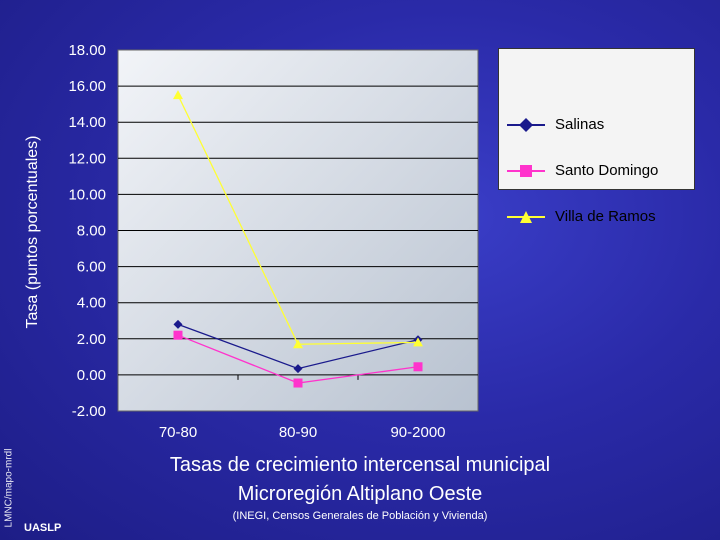 This screenshot has width=720, height=540. I want to click on legend-item-salinas: Salinas, so click(596, 125).